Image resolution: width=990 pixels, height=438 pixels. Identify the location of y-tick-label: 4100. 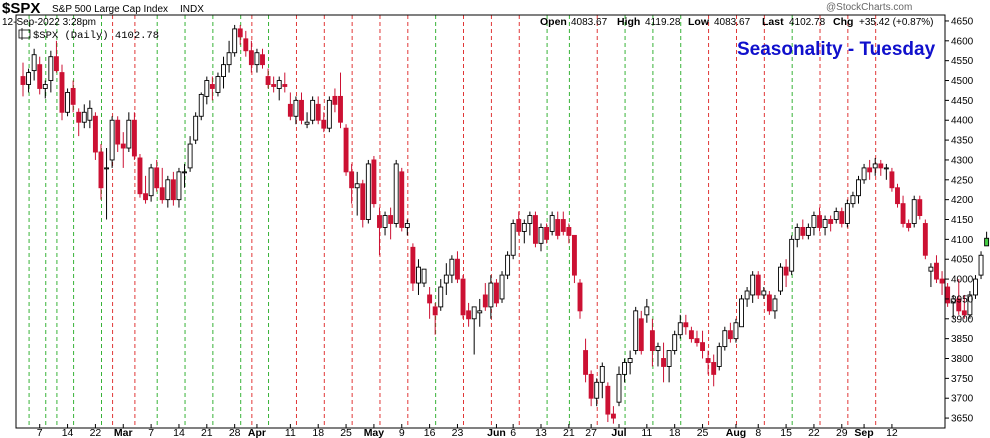
(962, 240).